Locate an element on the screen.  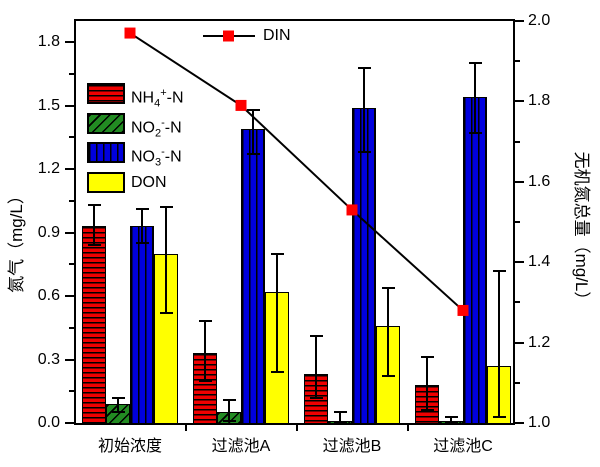
tick-right-1.6 is located at coordinates (519, 181).